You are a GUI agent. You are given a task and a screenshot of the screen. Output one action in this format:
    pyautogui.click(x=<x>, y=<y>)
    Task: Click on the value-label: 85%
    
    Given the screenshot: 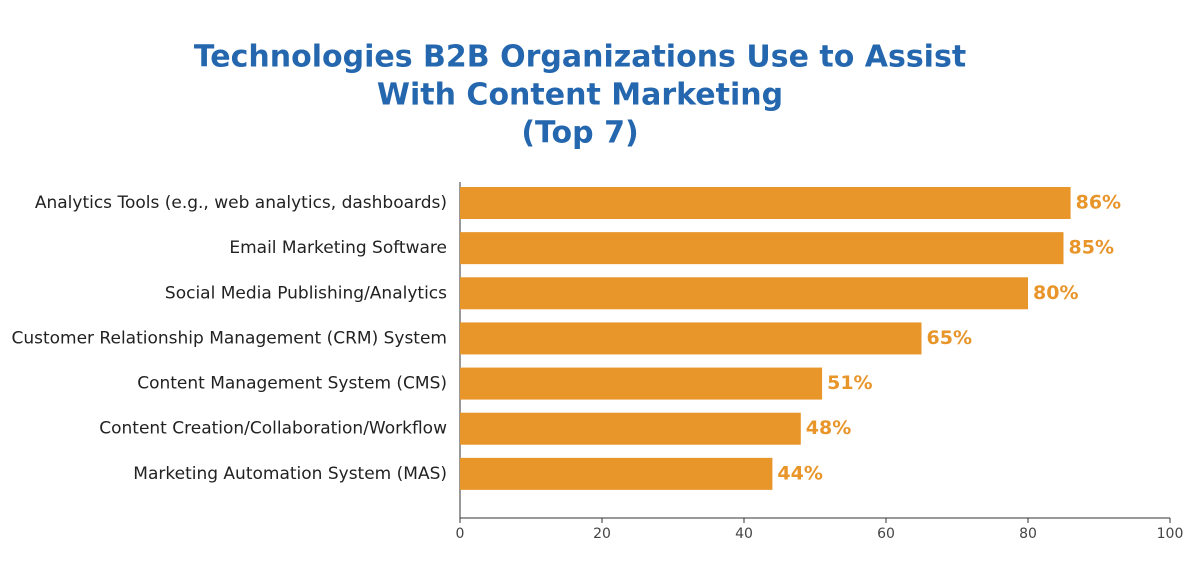 What is the action you would take?
    pyautogui.click(x=1091, y=248)
    